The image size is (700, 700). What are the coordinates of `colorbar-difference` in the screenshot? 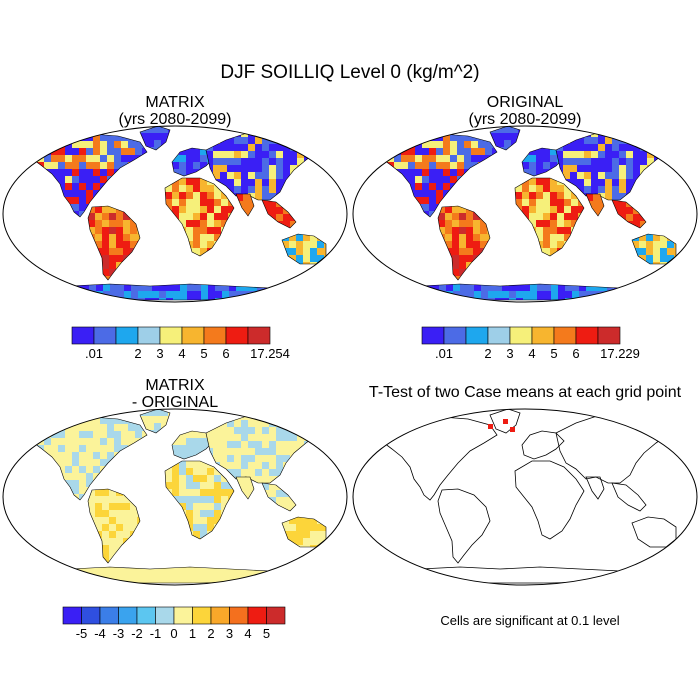 It's located at (174, 615).